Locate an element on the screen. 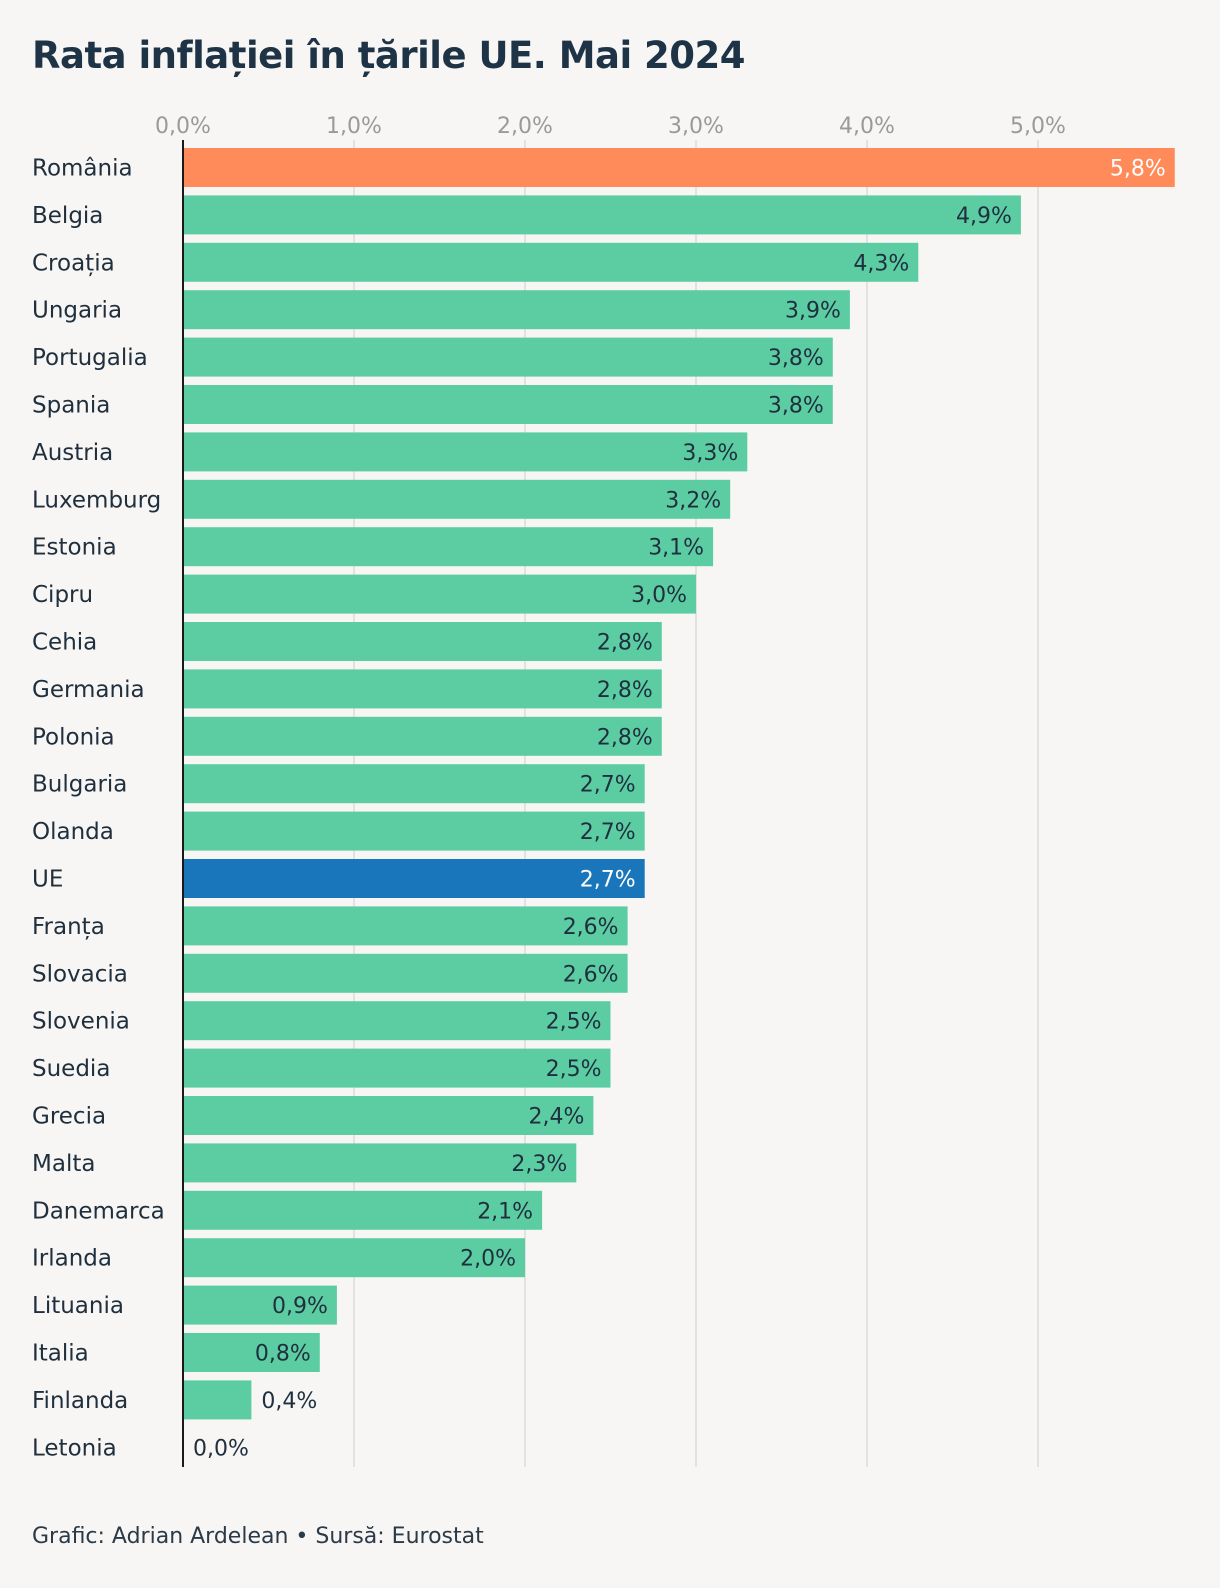  bar-bulgaria is located at coordinates (414, 784).